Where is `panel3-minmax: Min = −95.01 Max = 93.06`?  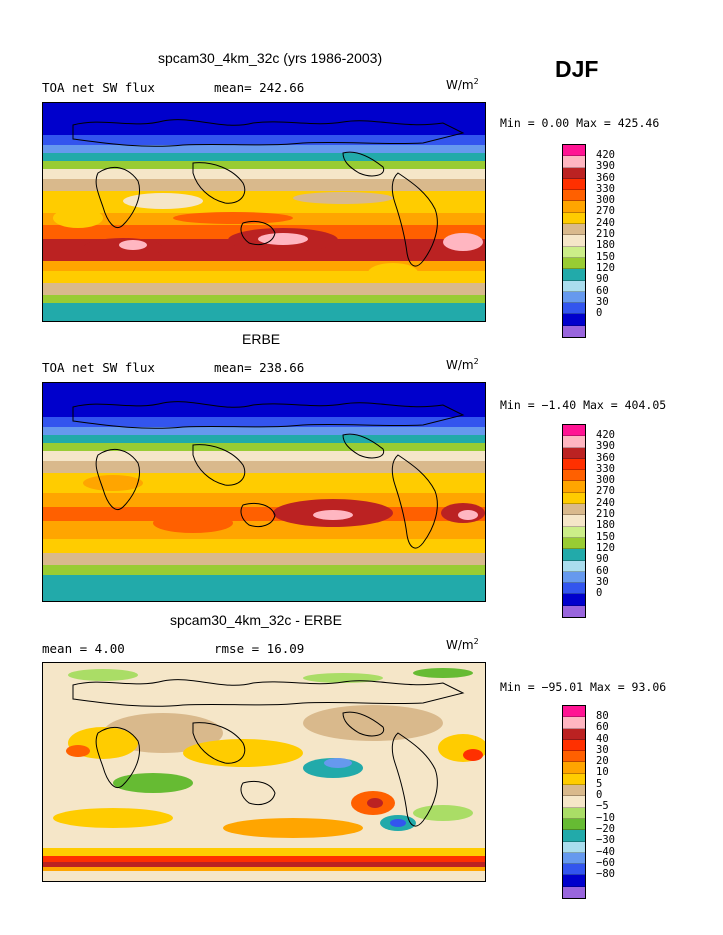
panel3-minmax: Min = −95.01 Max = 93.06 is located at coordinates (583, 687).